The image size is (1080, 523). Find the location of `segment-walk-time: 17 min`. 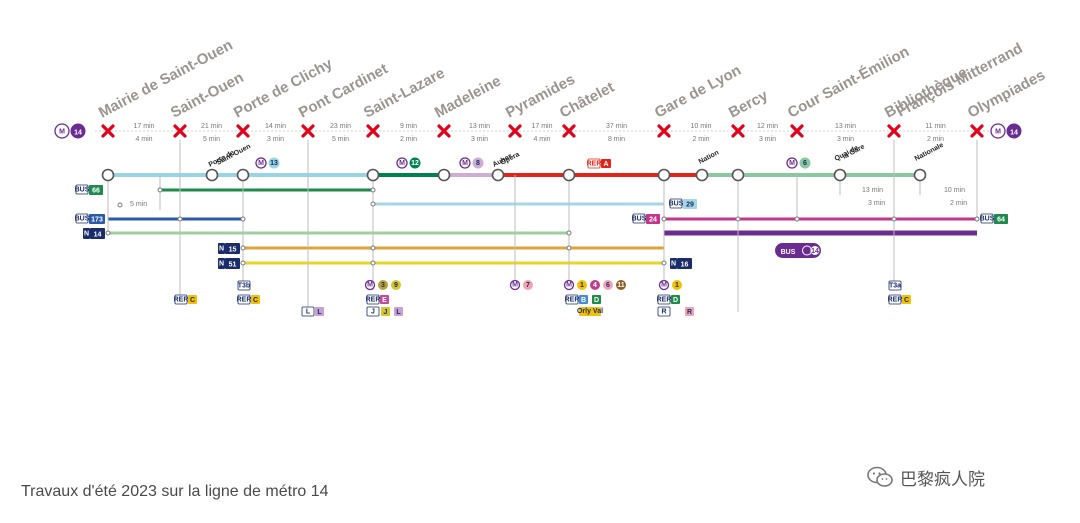

segment-walk-time: 17 min is located at coordinates (143, 126).